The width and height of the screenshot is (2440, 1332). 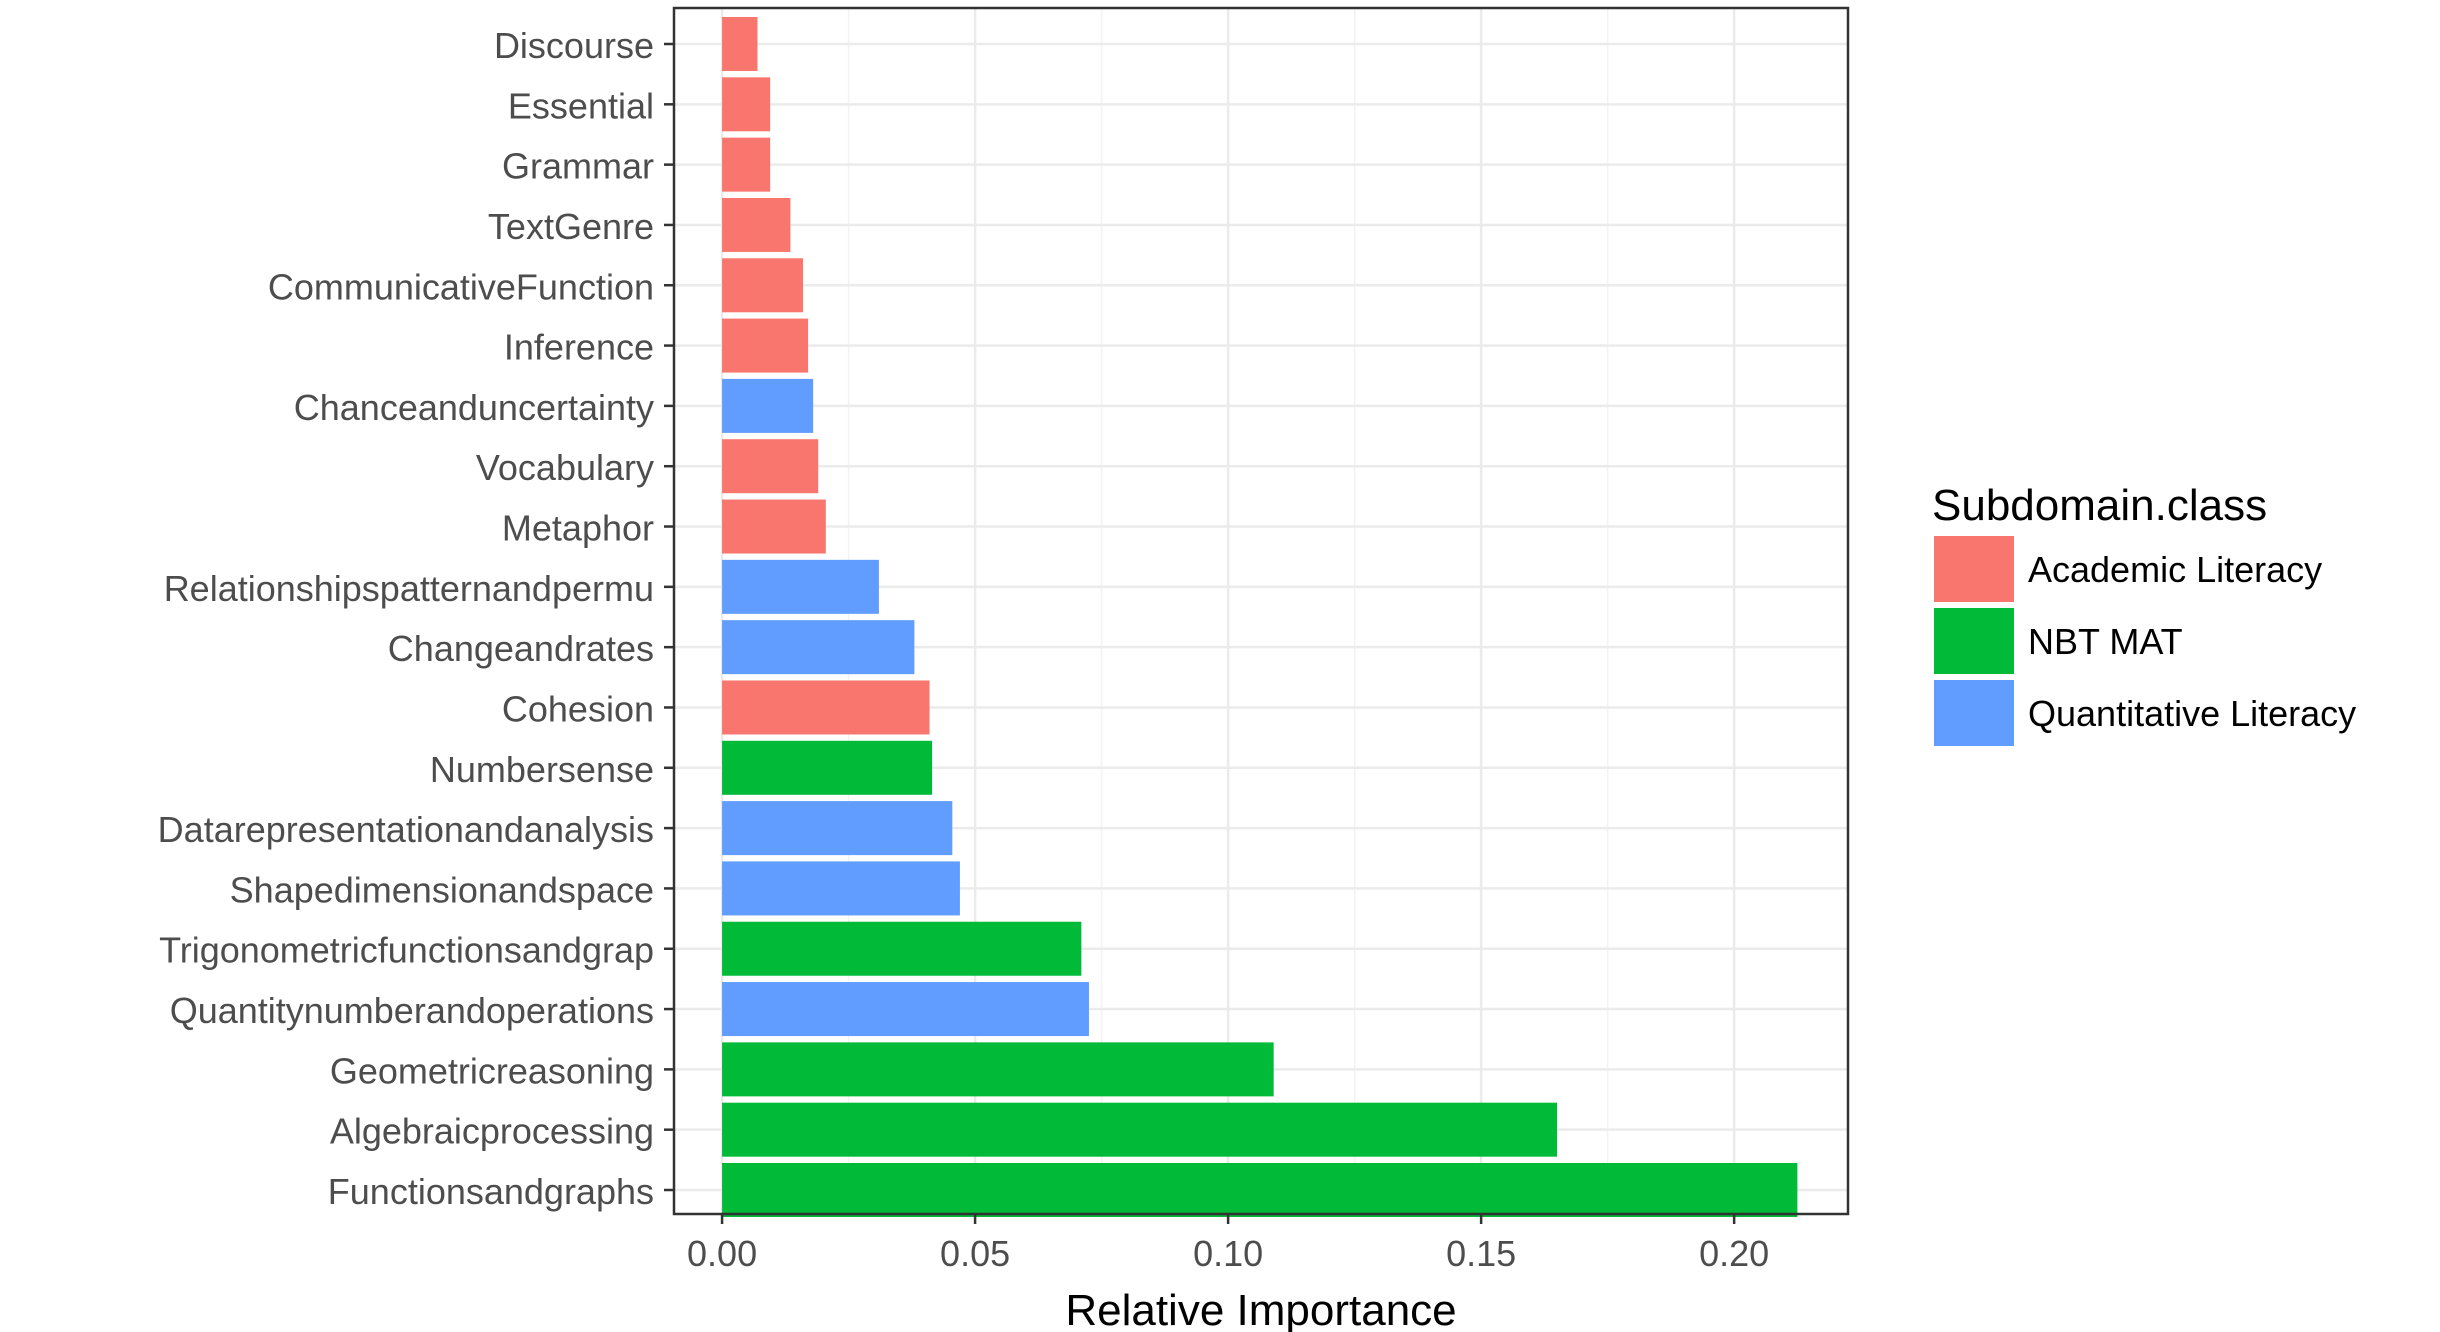 What do you see at coordinates (474, 407) in the screenshot?
I see `y-tick-label: Chanceanduncertainty` at bounding box center [474, 407].